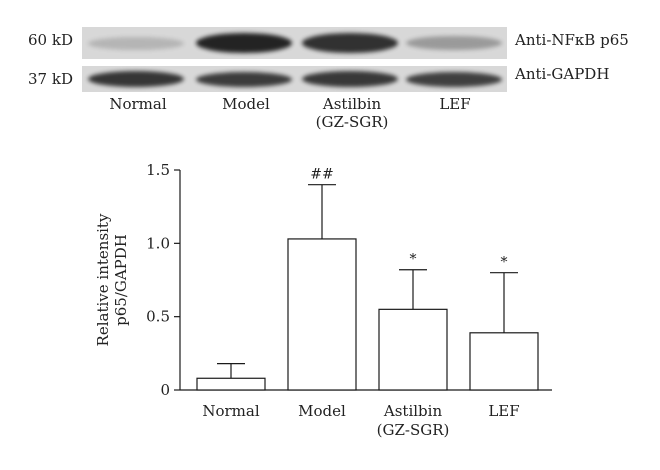  I want to click on blot-strip-p65, so click(294, 43).